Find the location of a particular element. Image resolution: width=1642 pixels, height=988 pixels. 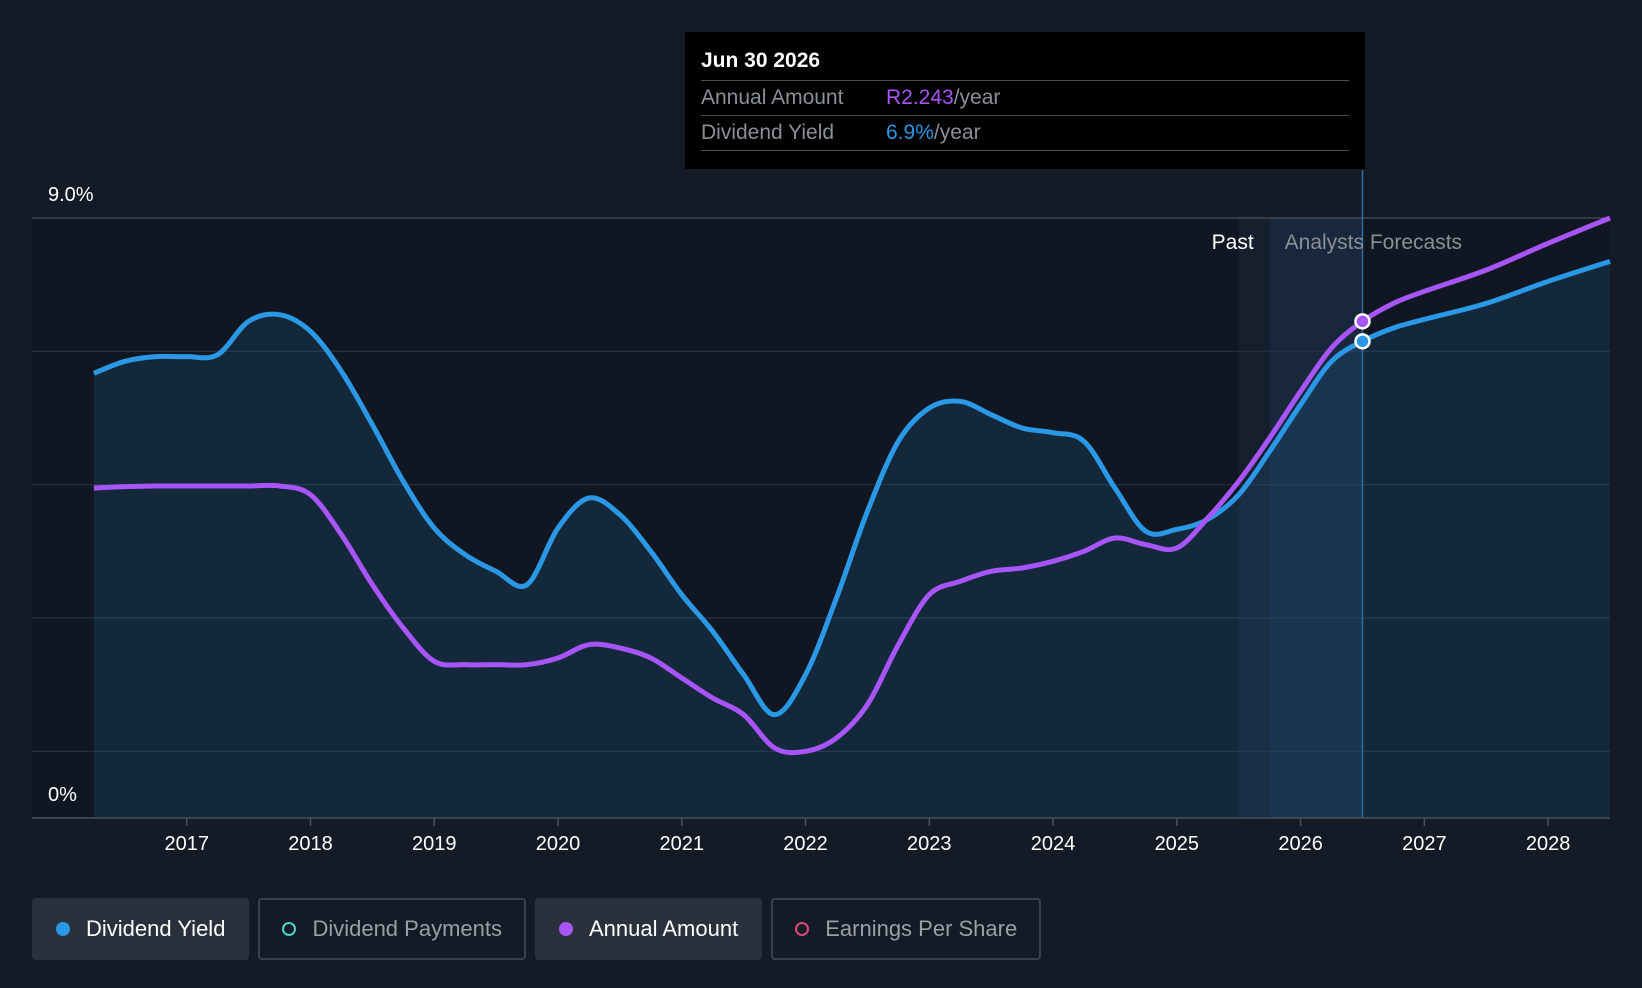

legend-label: Dividend Payments is located at coordinates (407, 928).